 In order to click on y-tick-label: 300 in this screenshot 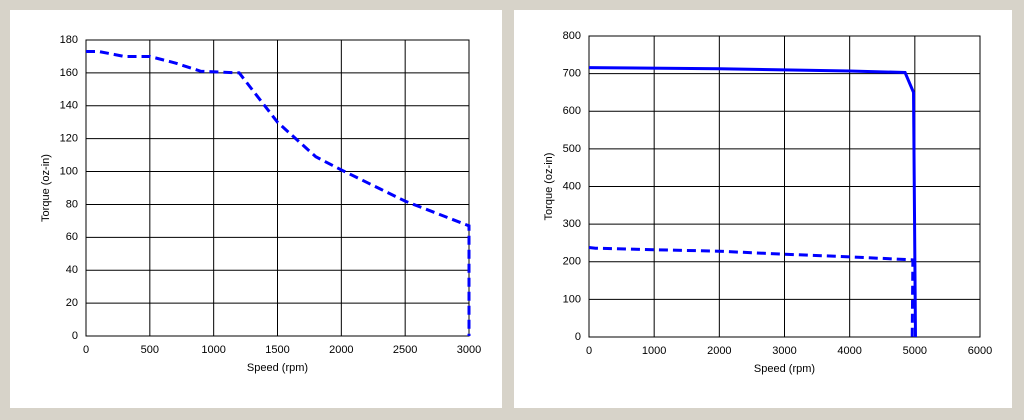, I will do `click(572, 224)`.